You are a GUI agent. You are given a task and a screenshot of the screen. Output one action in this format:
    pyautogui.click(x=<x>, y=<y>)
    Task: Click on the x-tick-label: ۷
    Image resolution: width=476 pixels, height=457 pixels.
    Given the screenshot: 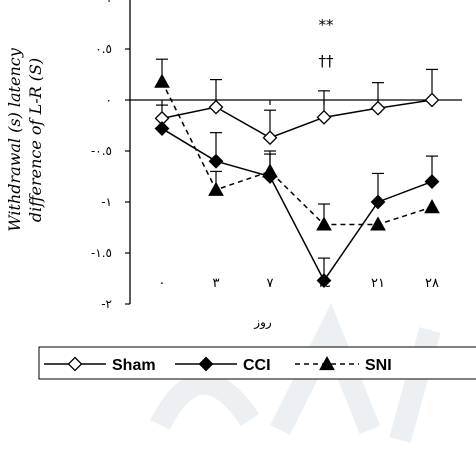 What is the action you would take?
    pyautogui.click(x=270, y=283)
    